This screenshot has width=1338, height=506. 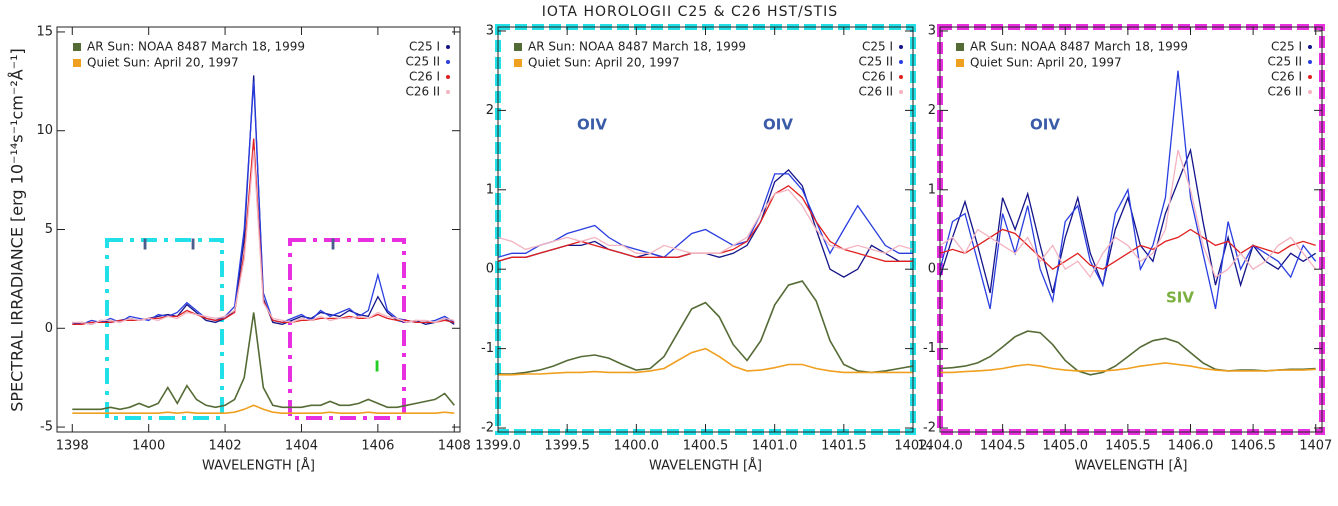 I want to click on y-tick-label: 10, so click(x=44, y=130).